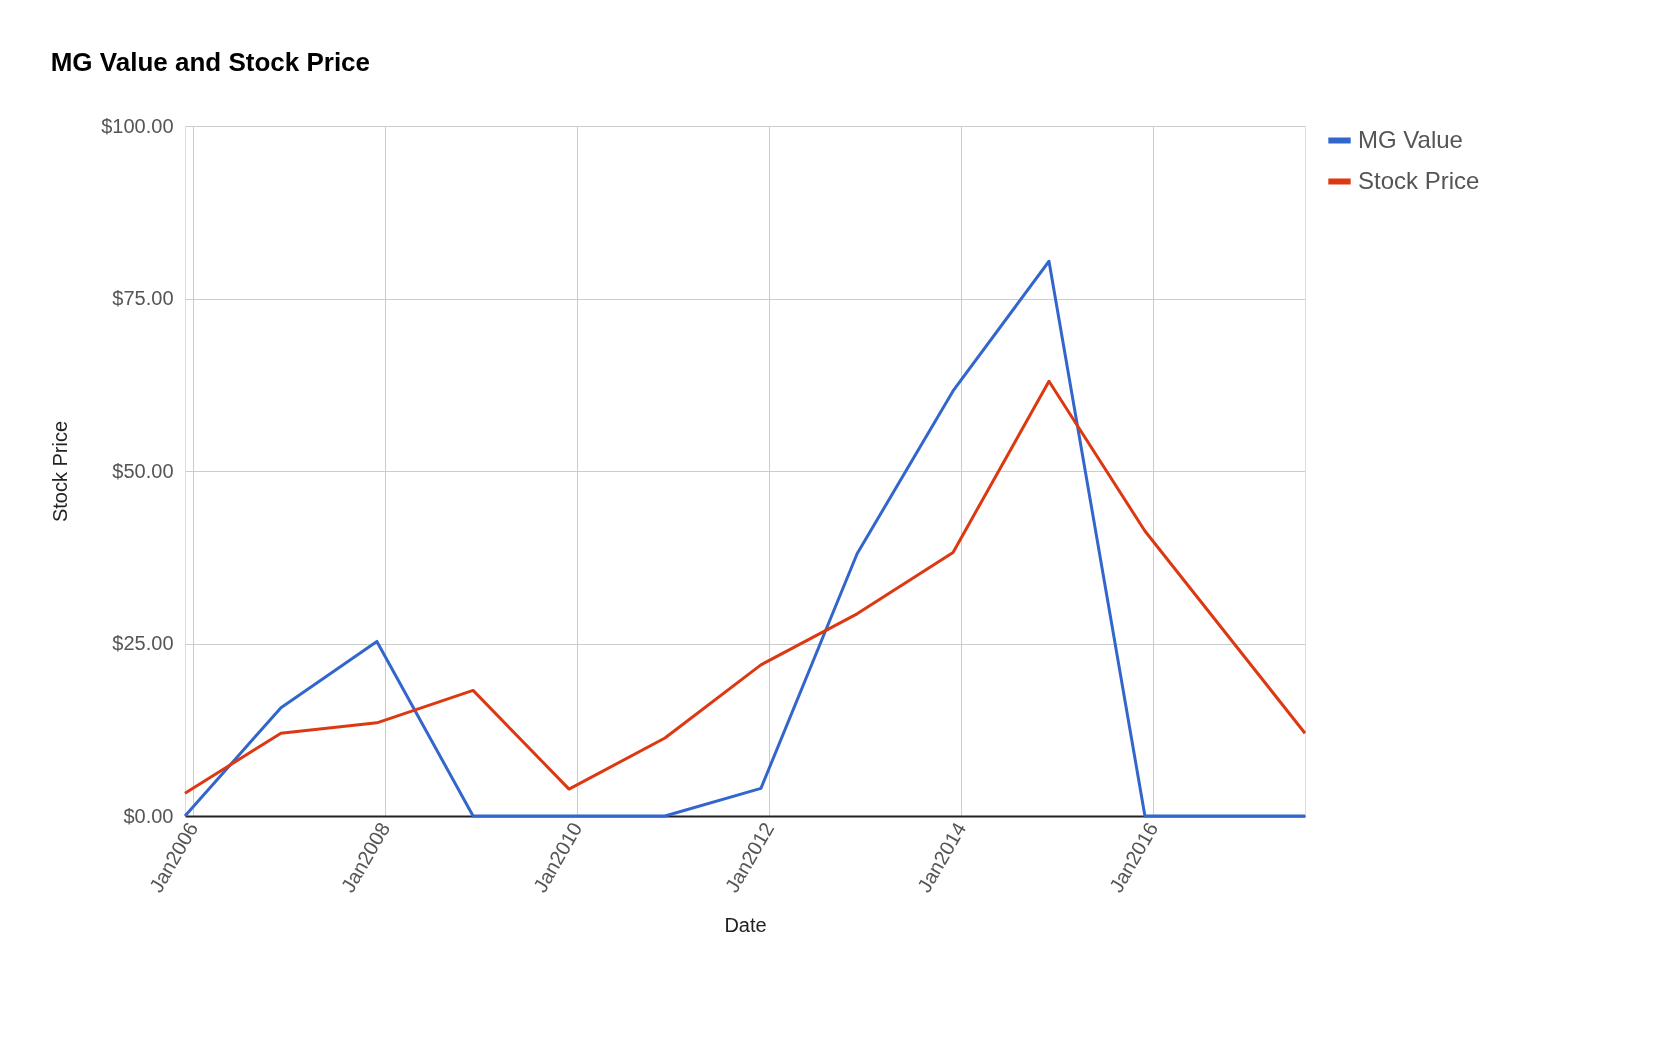  What do you see at coordinates (143, 298) in the screenshot?
I see `y-tick-label: $75.00` at bounding box center [143, 298].